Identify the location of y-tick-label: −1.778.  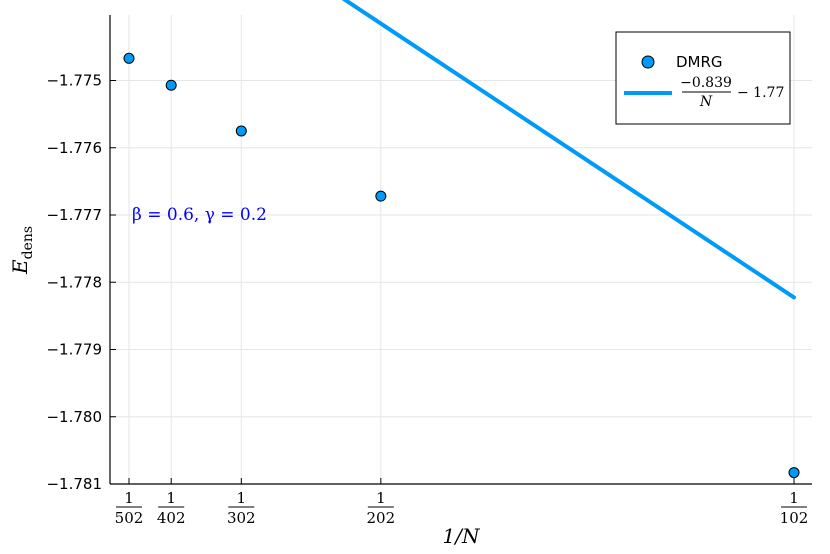
(74, 282).